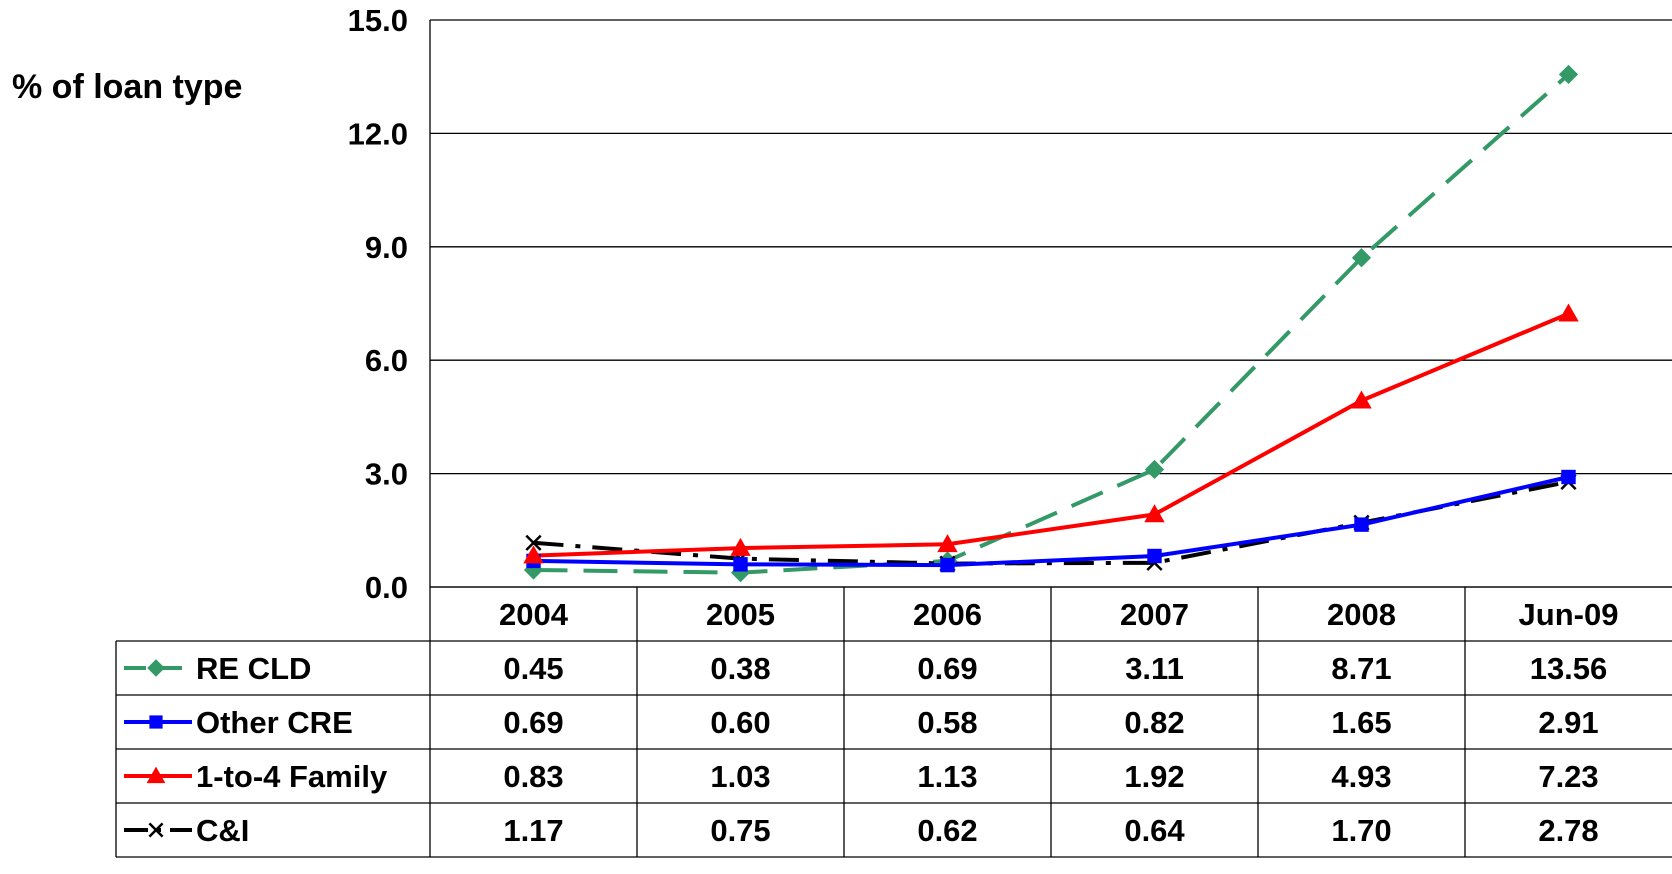 This screenshot has width=1672, height=874. What do you see at coordinates (378, 133) in the screenshot?
I see `y-tick-label: 12.0` at bounding box center [378, 133].